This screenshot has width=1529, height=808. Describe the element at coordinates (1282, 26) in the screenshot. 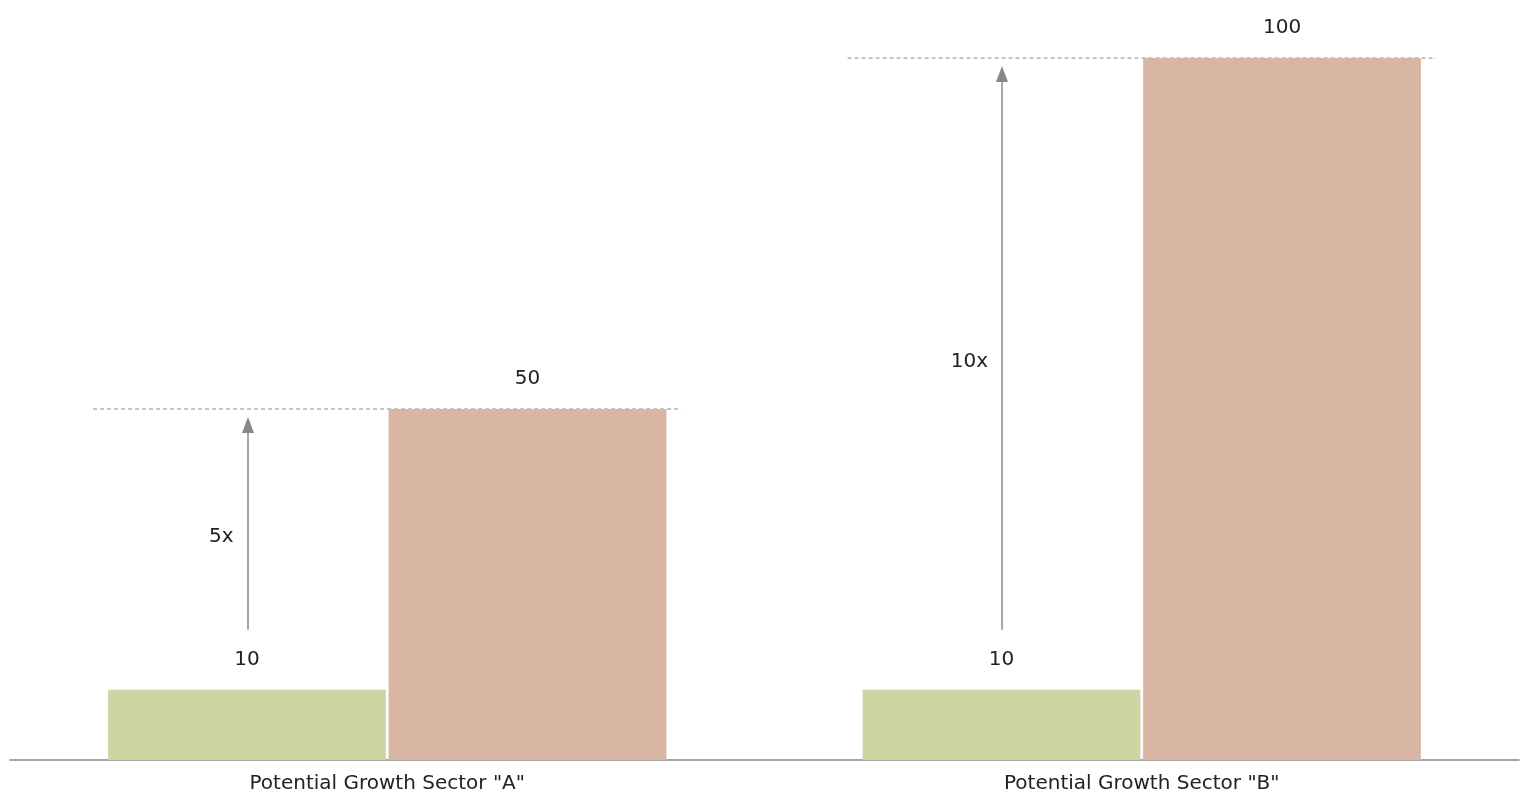

I see `data-label: 100` at that location.